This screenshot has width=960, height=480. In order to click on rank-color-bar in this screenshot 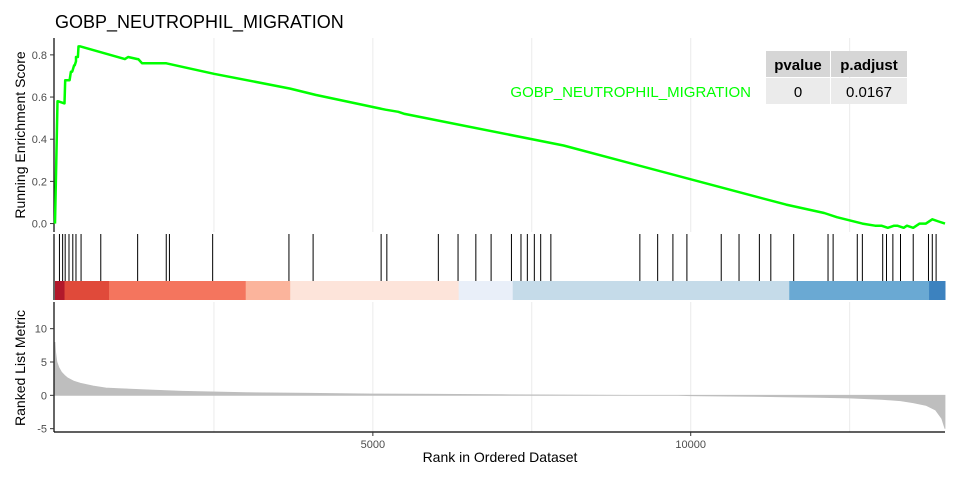, I will do `click(500, 290)`.